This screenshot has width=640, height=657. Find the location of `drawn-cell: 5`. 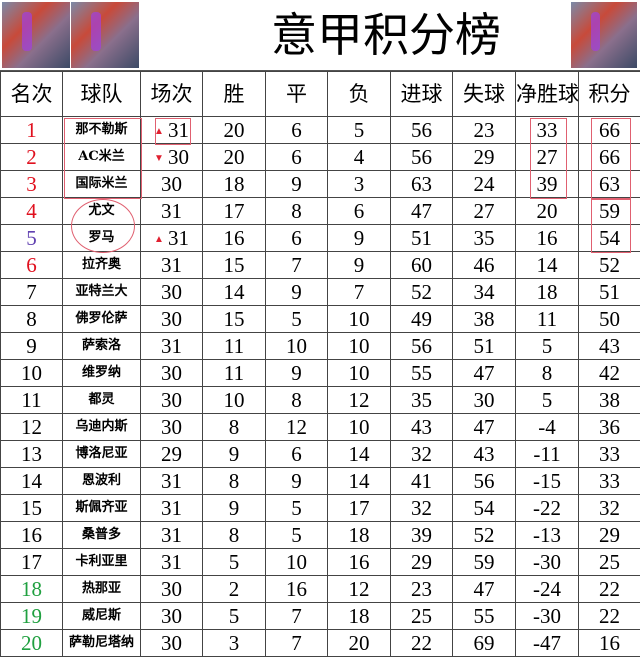

drawn-cell: 5 is located at coordinates (297, 535).